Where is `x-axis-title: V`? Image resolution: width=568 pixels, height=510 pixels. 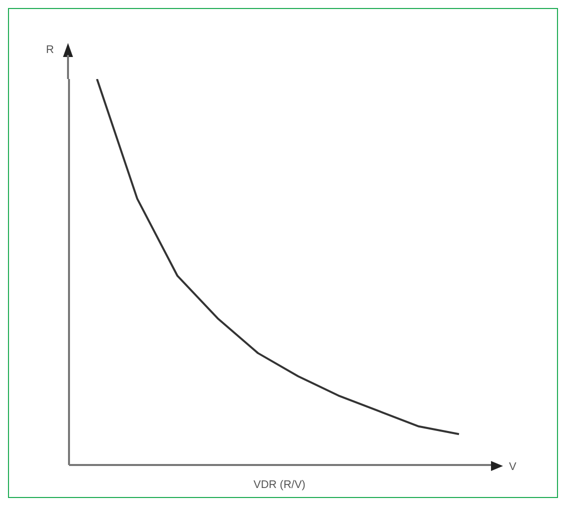 x-axis-title: V is located at coordinates (513, 467).